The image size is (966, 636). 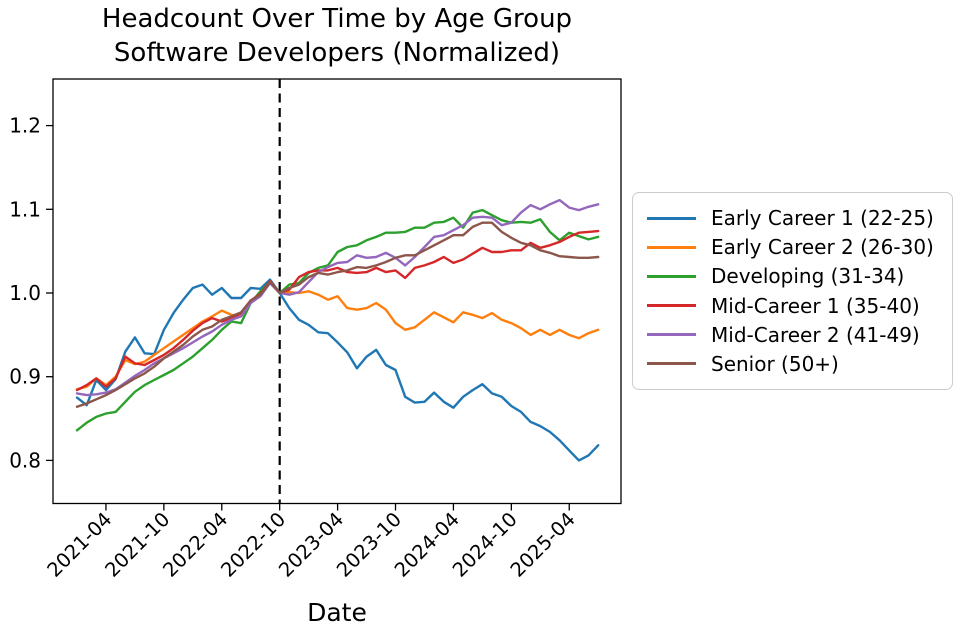 I want to click on legend-label: Developing (31-34), so click(x=808, y=276).